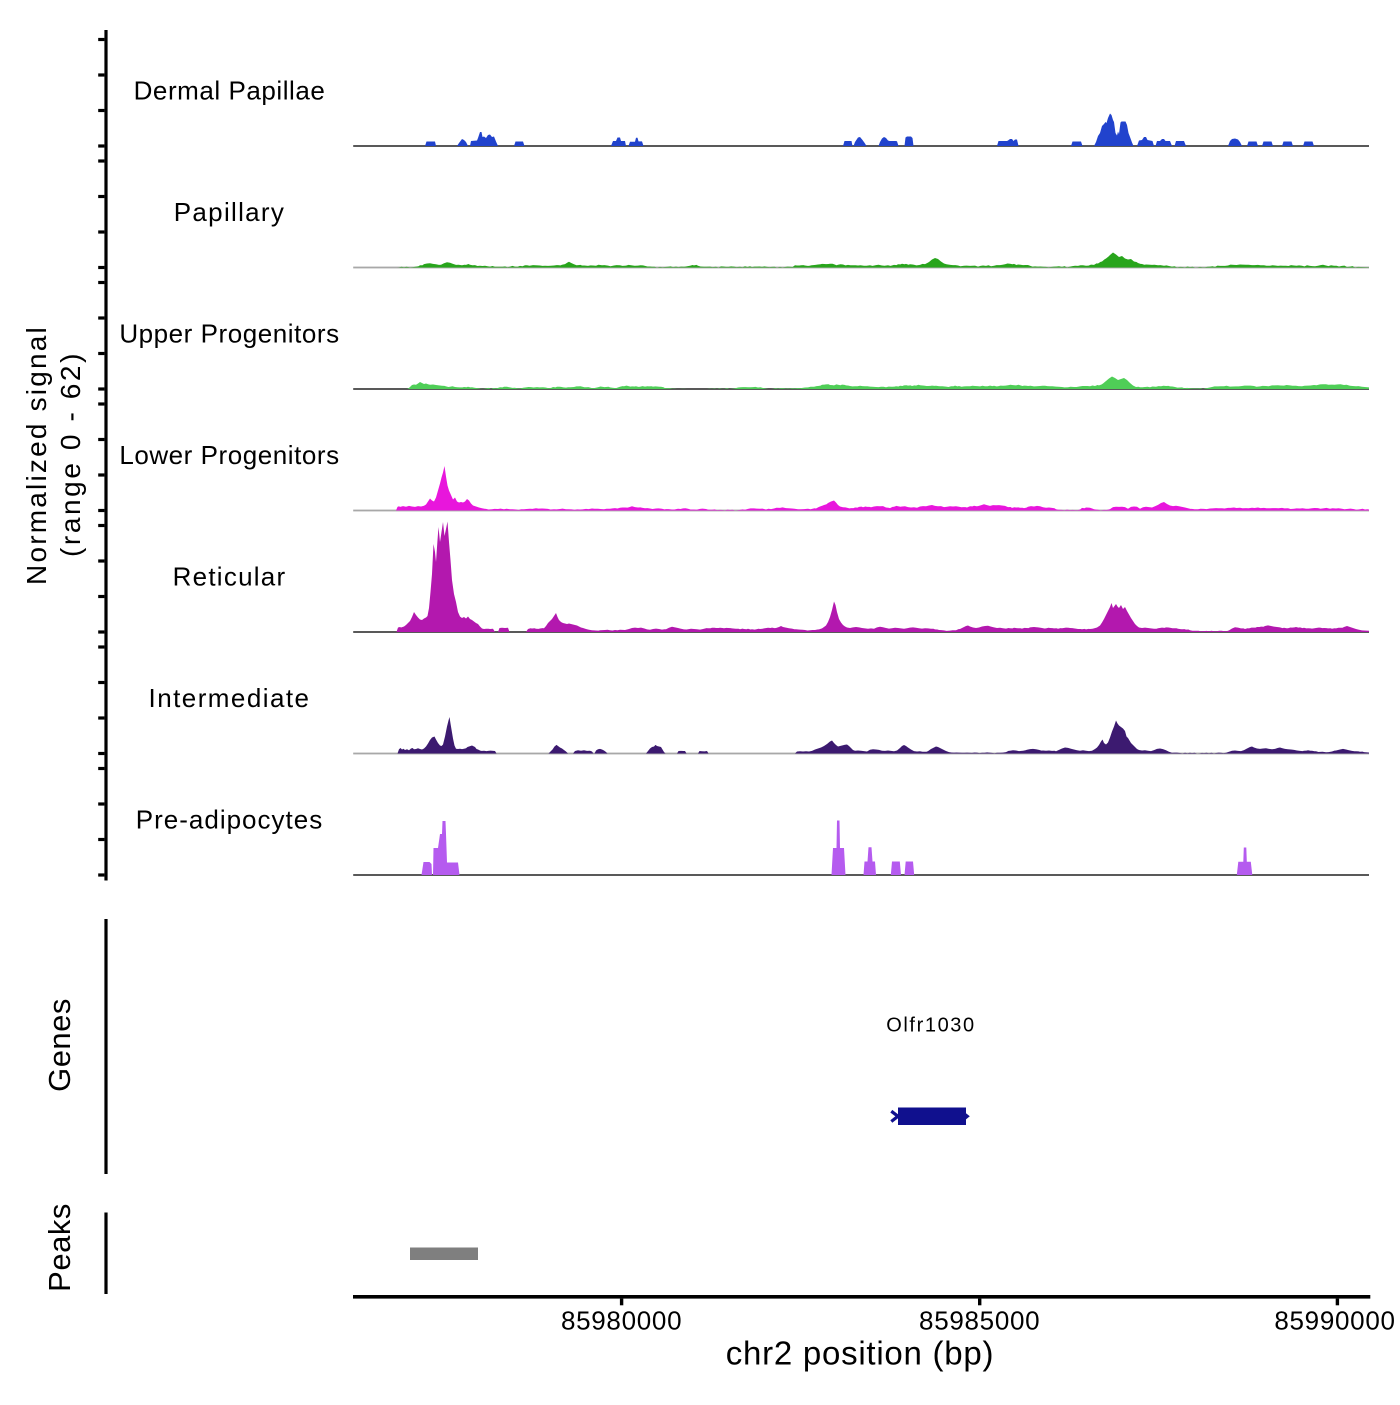 The height and width of the screenshot is (1405, 1400). Describe the element at coordinates (230, 698) in the screenshot. I see `svg-text: Intermediate` at that location.